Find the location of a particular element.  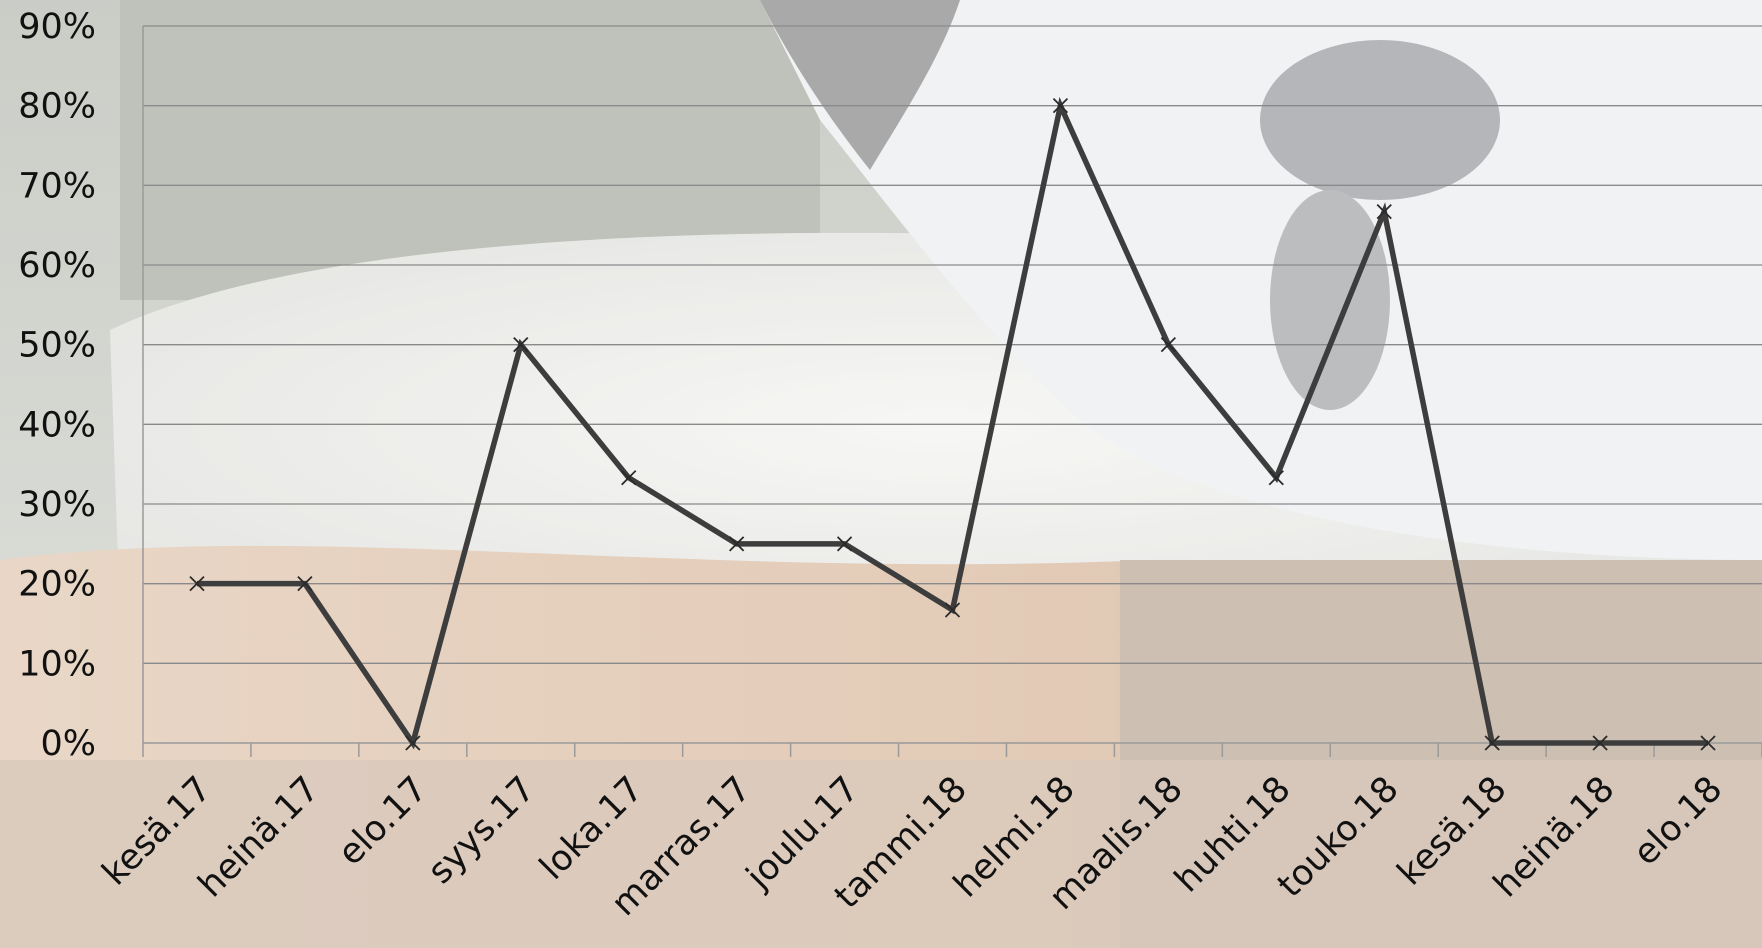

x-tick-label-2: elo.17 is located at coordinates (383, 821).